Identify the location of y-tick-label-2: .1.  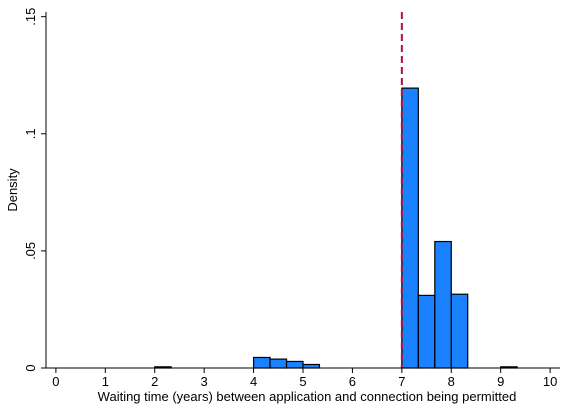
(30, 133).